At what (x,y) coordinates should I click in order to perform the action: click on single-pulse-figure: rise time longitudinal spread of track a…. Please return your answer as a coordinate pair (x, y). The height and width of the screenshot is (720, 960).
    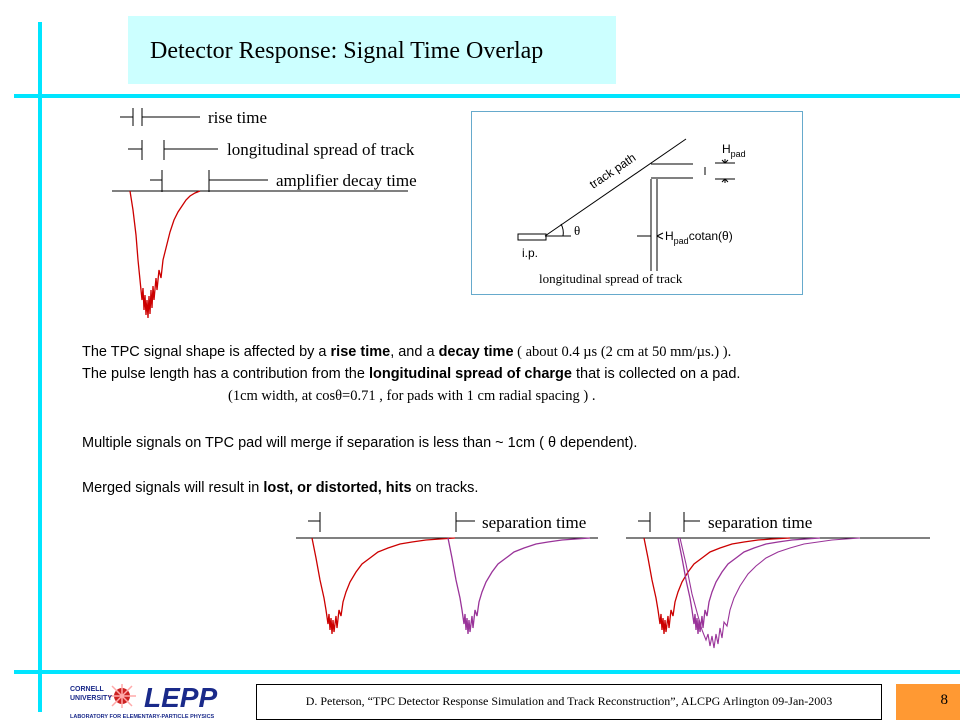
    Looking at the image, I should click on (264, 213).